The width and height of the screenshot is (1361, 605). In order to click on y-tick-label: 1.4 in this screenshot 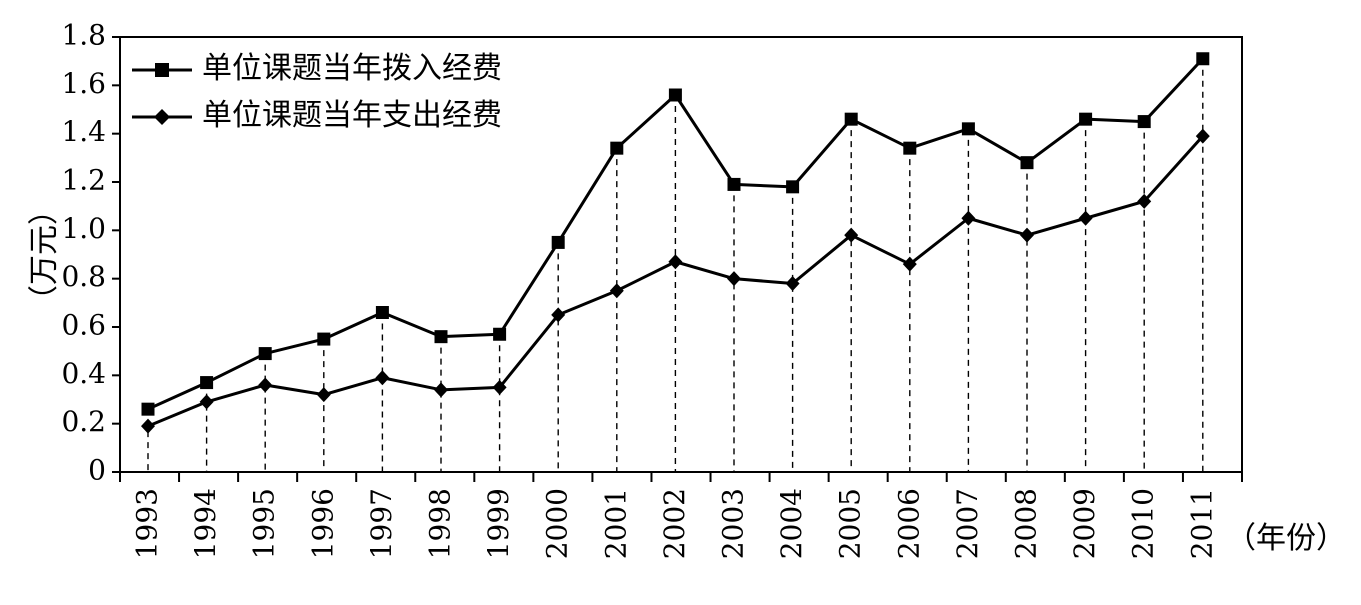, I will do `click(83, 131)`.